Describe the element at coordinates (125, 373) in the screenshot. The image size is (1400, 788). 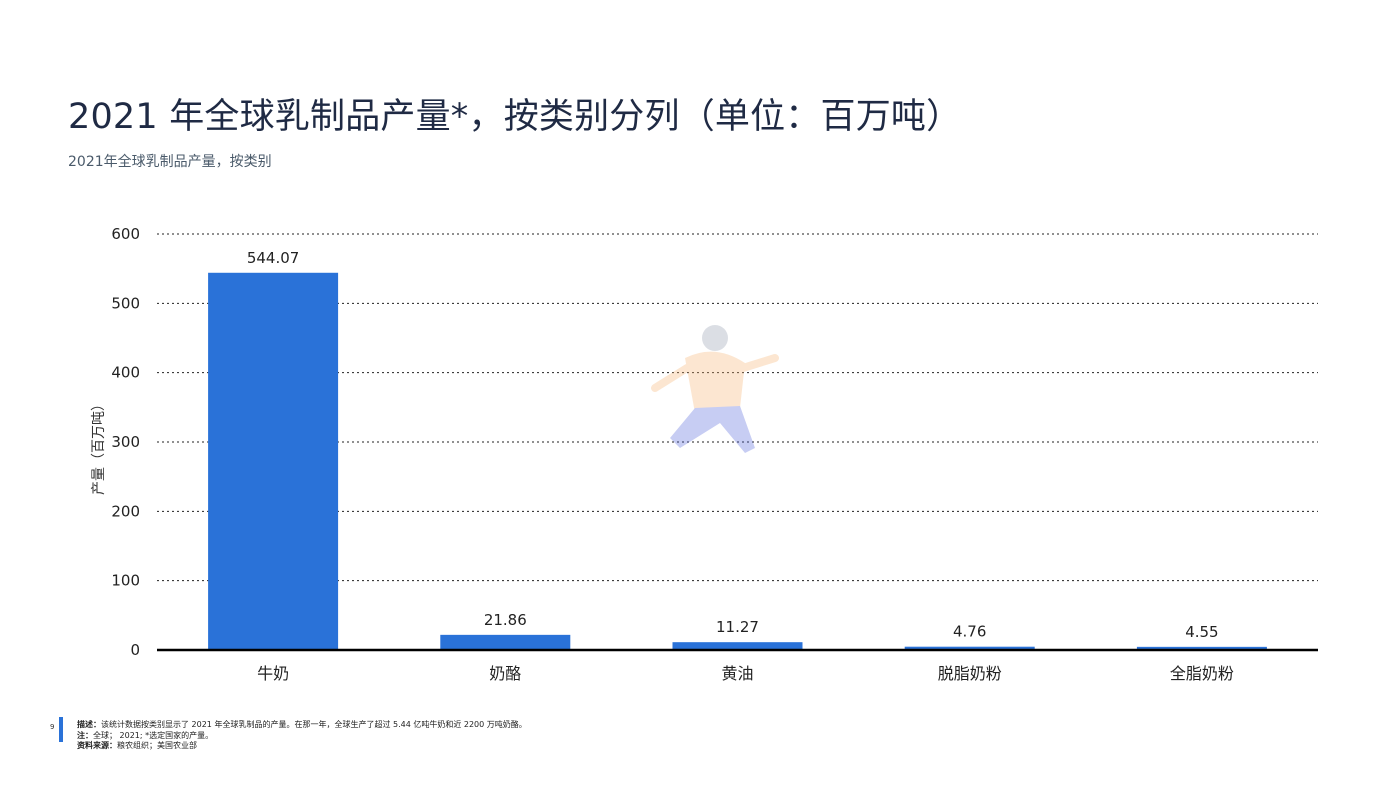
I see `y-tick-label: 400` at that location.